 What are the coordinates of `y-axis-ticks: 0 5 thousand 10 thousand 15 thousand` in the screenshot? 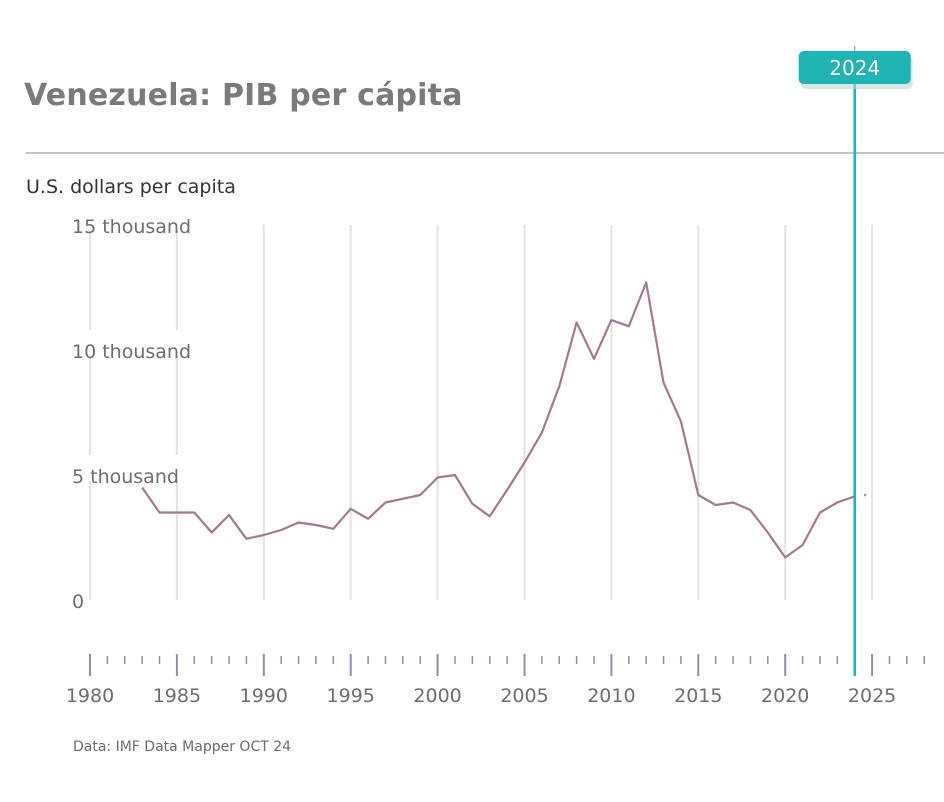 It's located at (130, 409).